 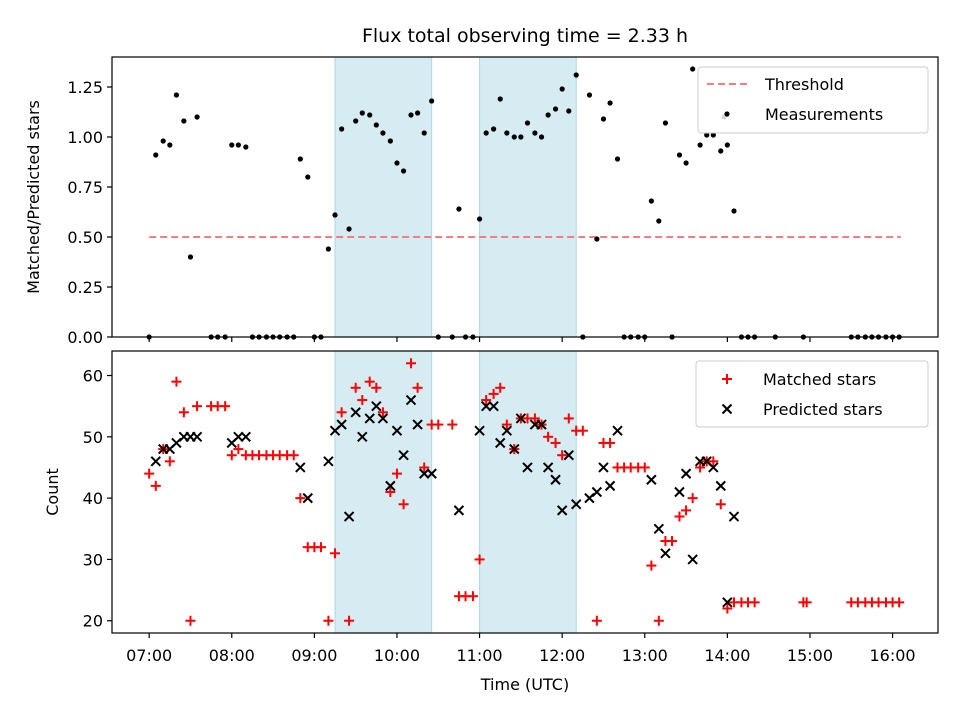 I want to click on x-tick-label: 09:00, so click(x=314, y=655).